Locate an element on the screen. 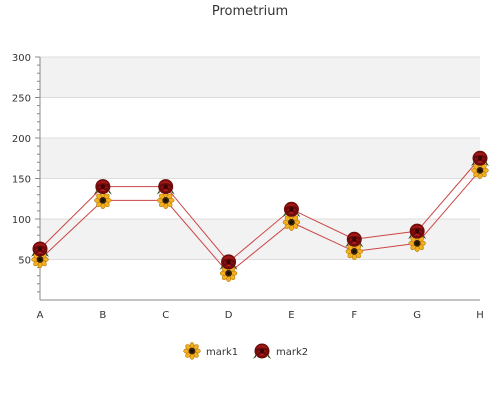 This screenshot has width=500, height=400. legend-mark1-icon is located at coordinates (192, 351).